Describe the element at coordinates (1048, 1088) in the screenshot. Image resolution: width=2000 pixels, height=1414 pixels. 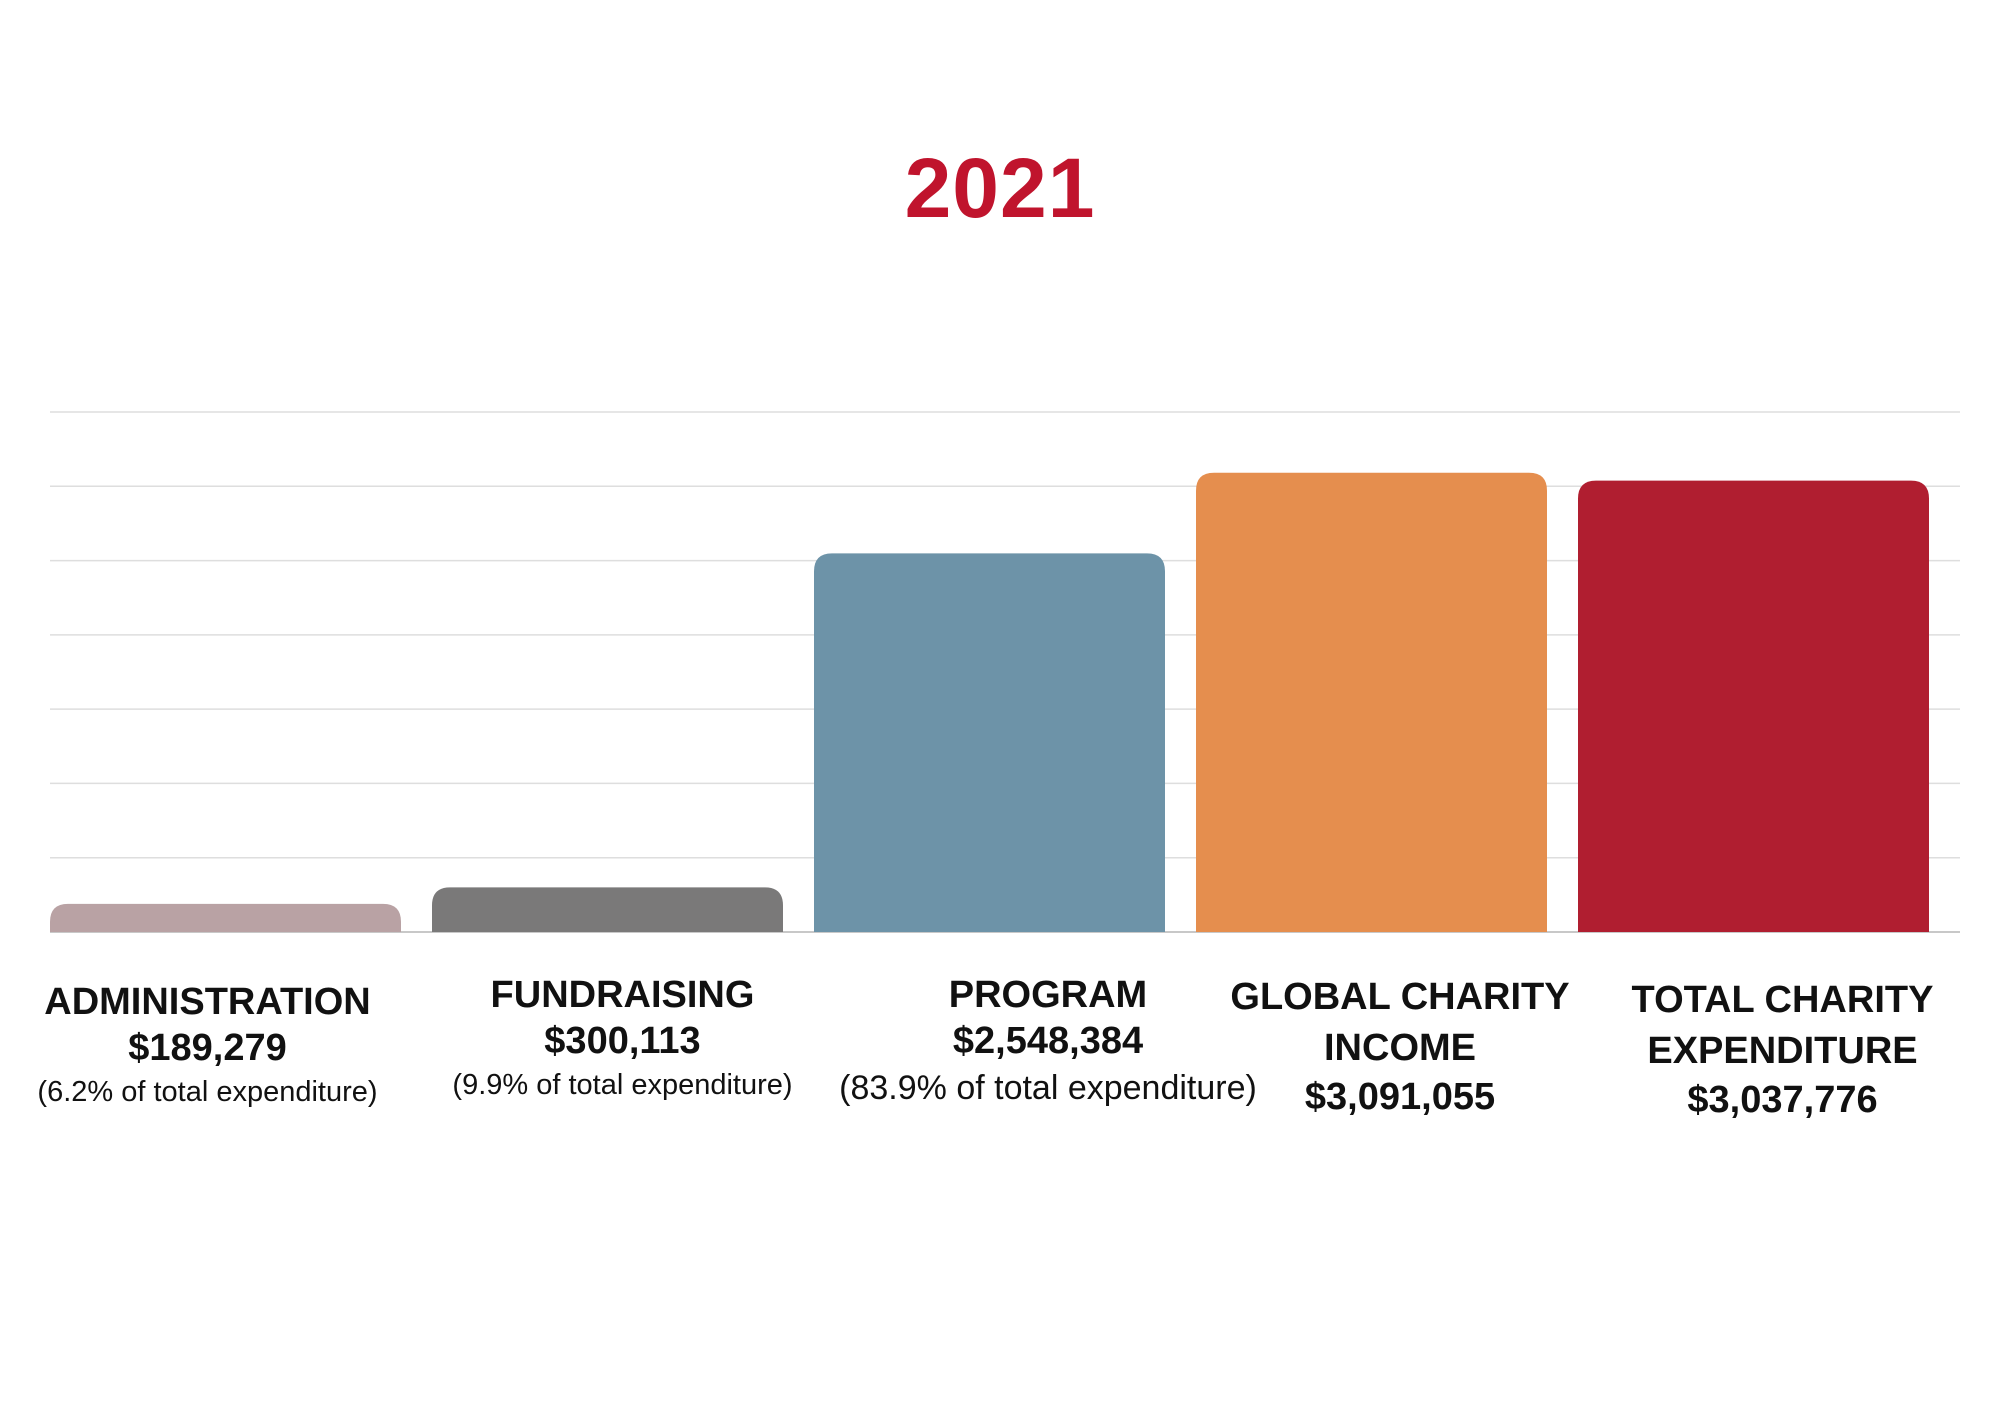
I see `category-note: (83.9% of total expenditure)` at that location.